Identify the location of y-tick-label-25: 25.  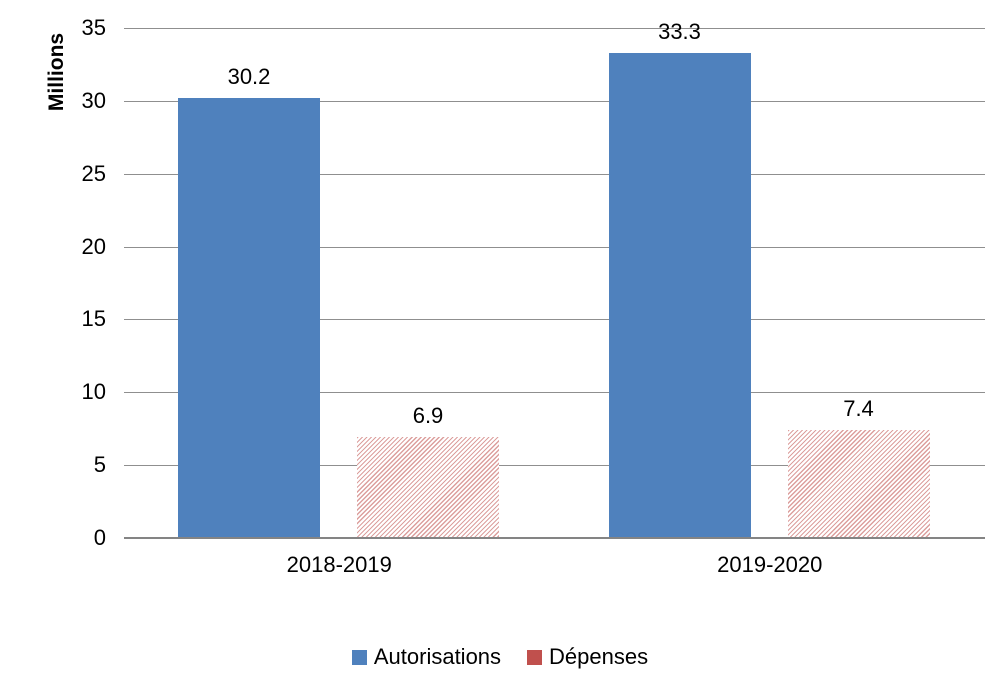
(93, 173).